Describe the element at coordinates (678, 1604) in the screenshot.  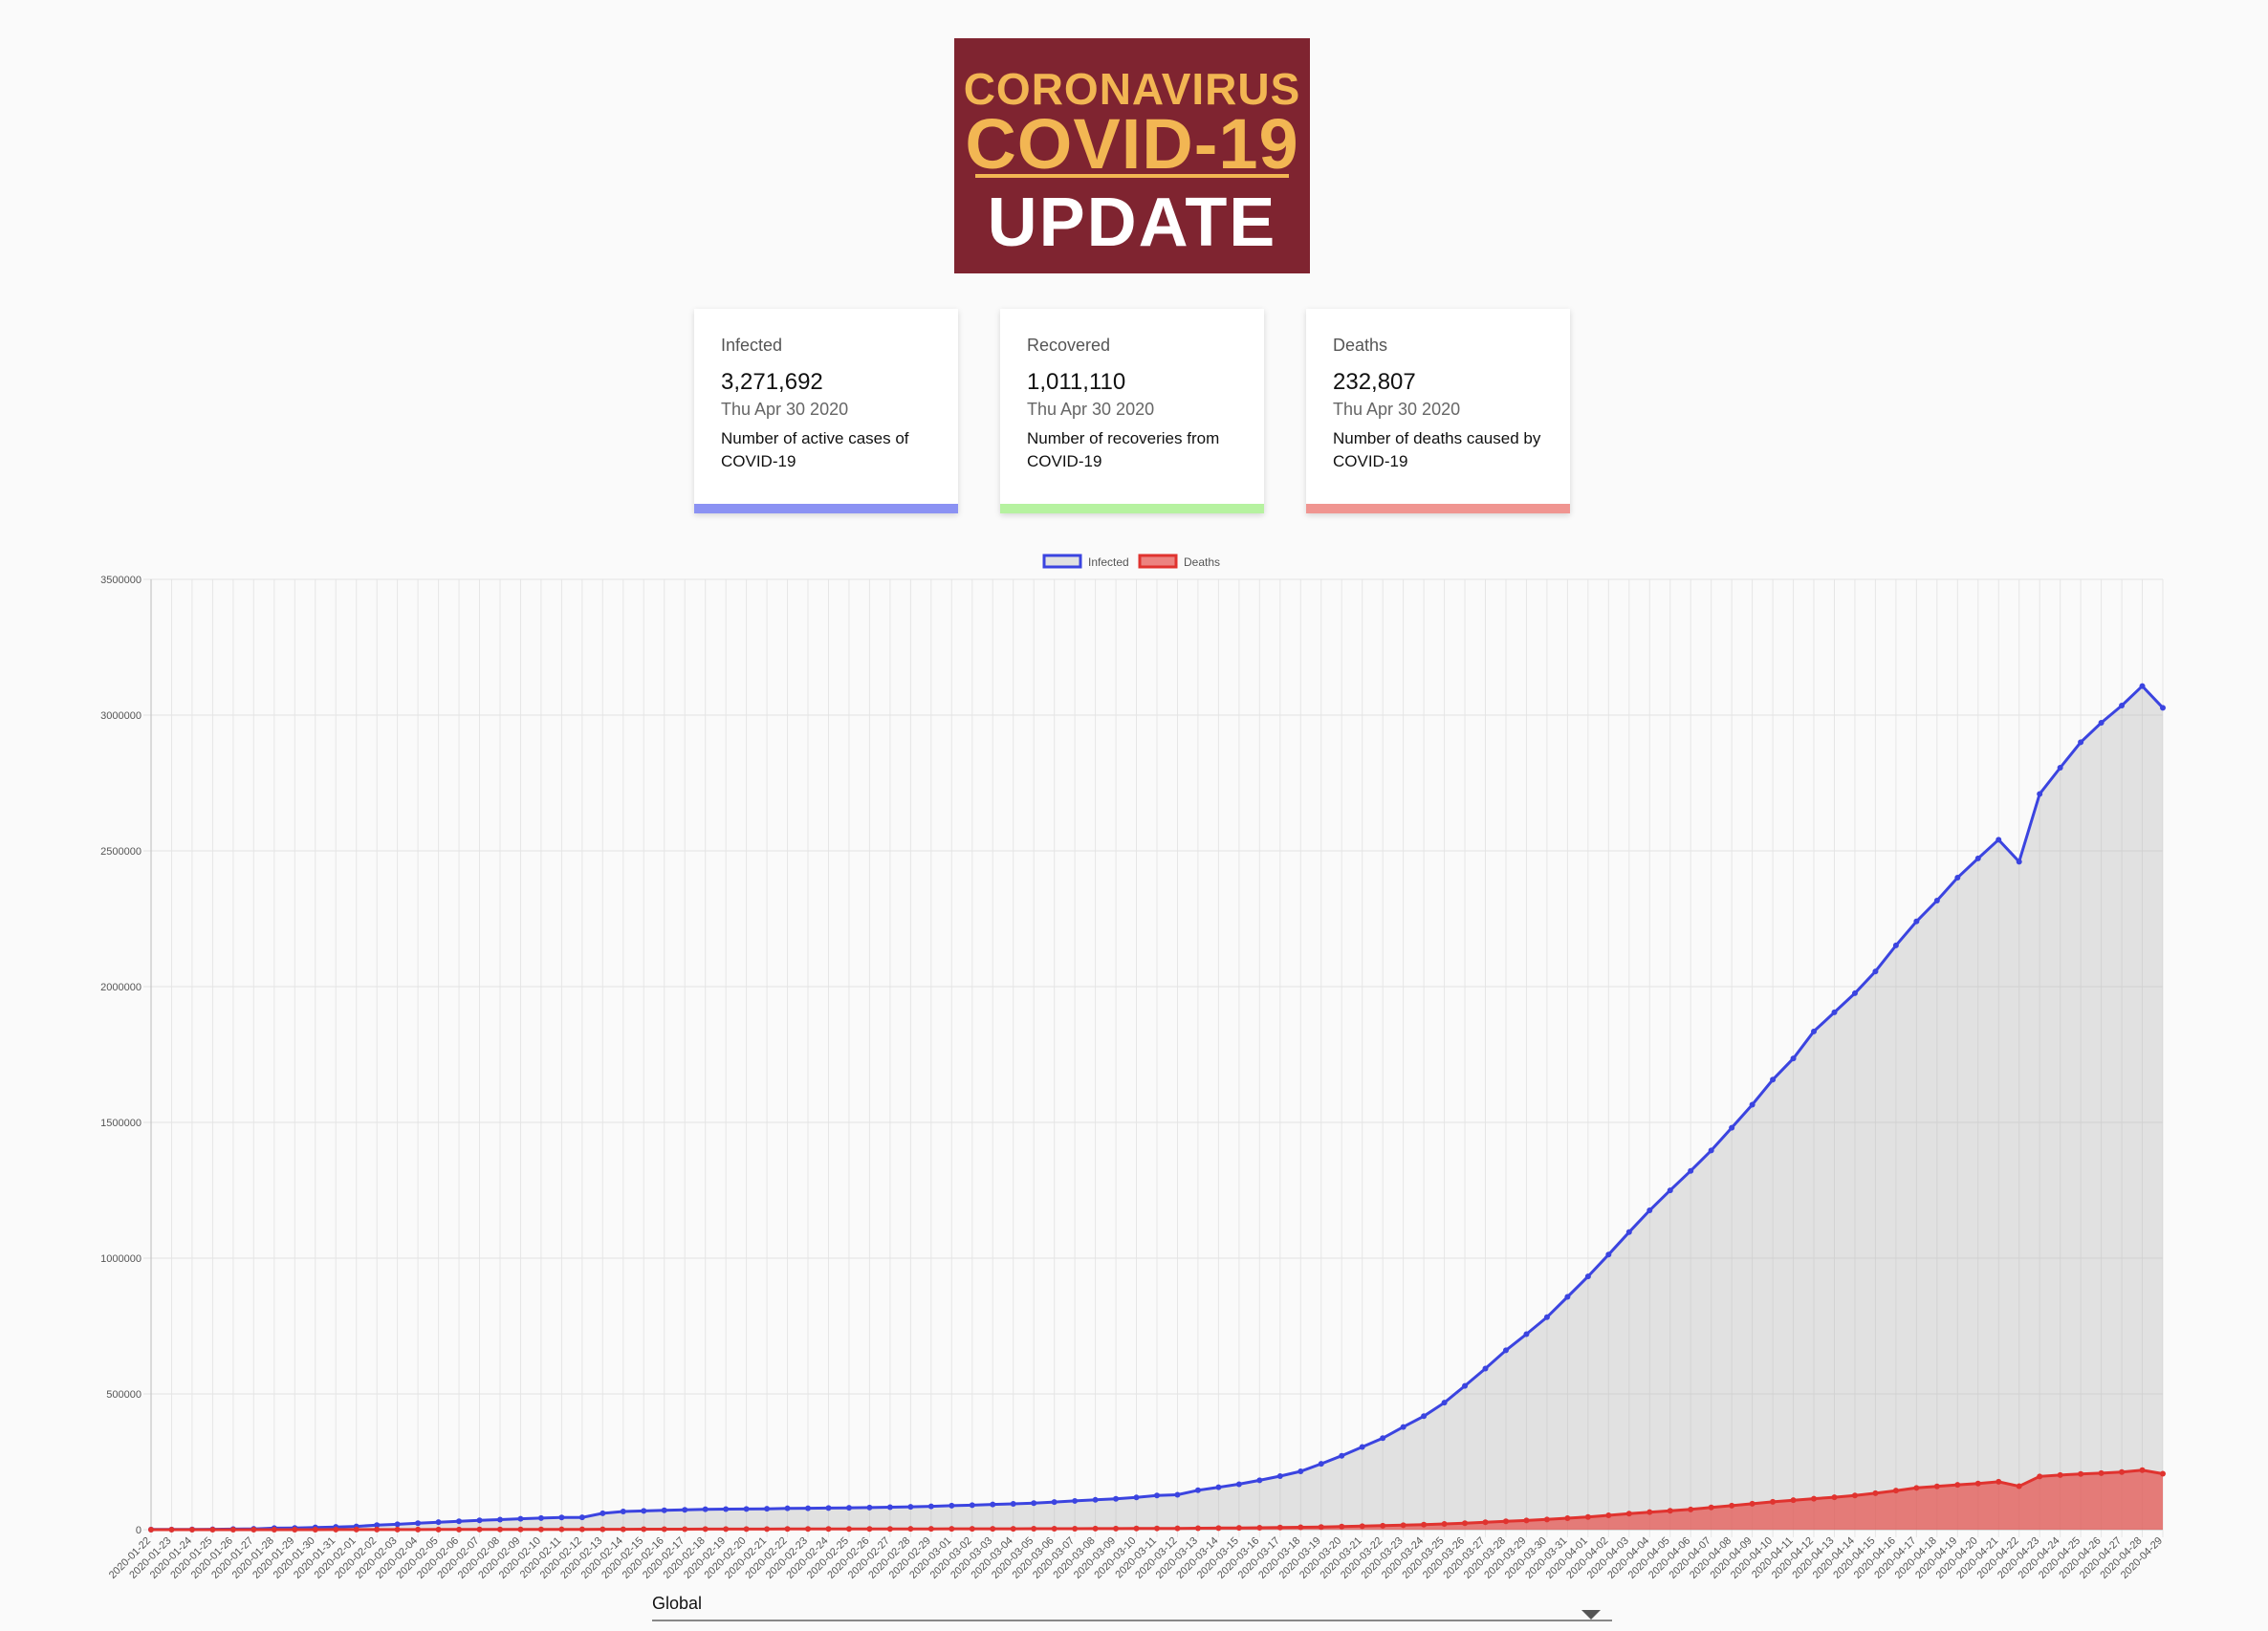
I see `country-select-value: Global` at that location.